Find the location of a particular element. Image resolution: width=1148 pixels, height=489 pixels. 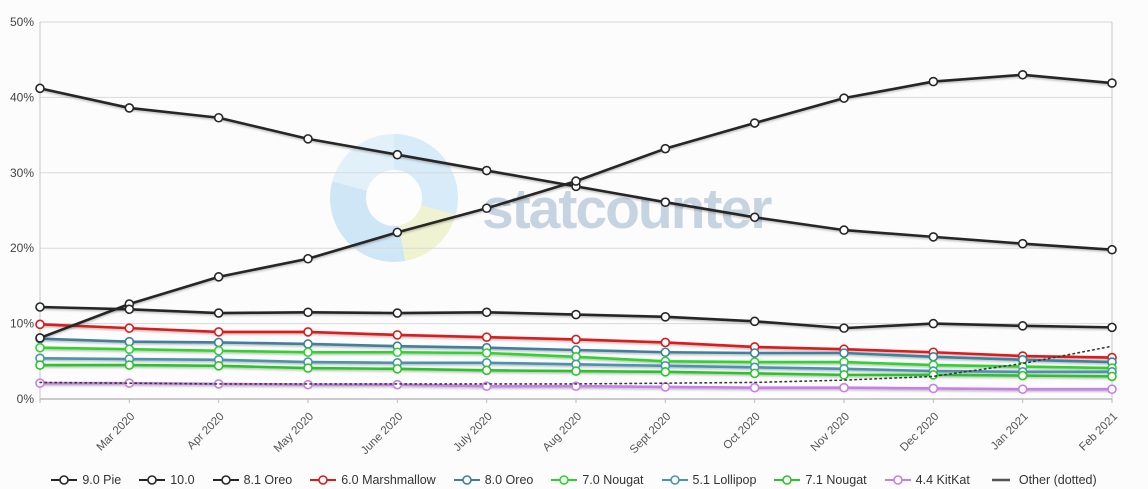

x-axis-tick-label: Feb 2021 is located at coordinates (1098, 432).